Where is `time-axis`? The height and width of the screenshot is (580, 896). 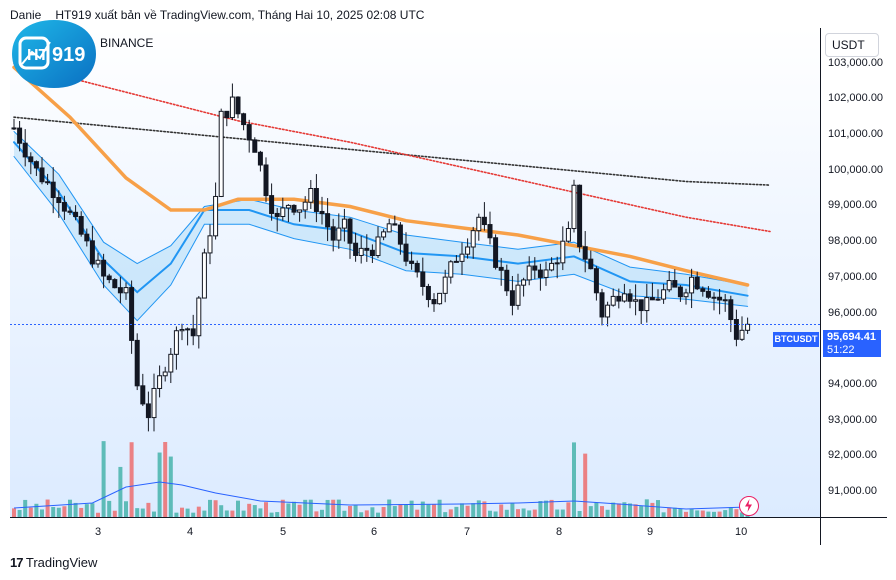
time-axis is located at coordinates (415, 531).